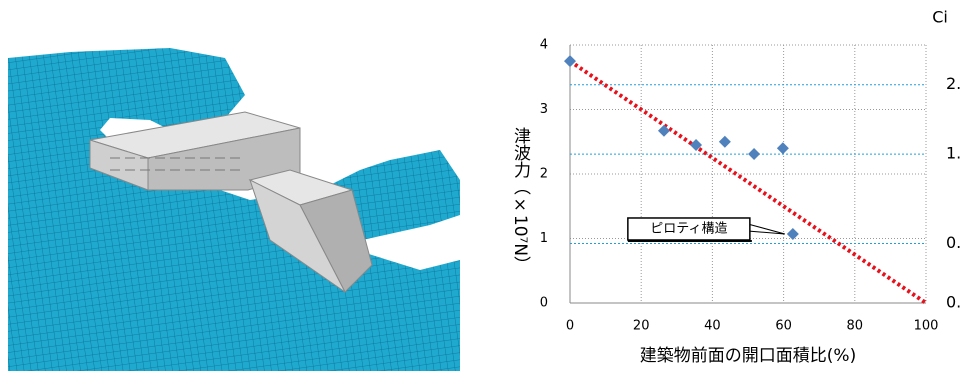 This screenshot has width=962, height=371. Describe the element at coordinates (712, 326) in the screenshot. I see `x-tick-label: 40` at that location.